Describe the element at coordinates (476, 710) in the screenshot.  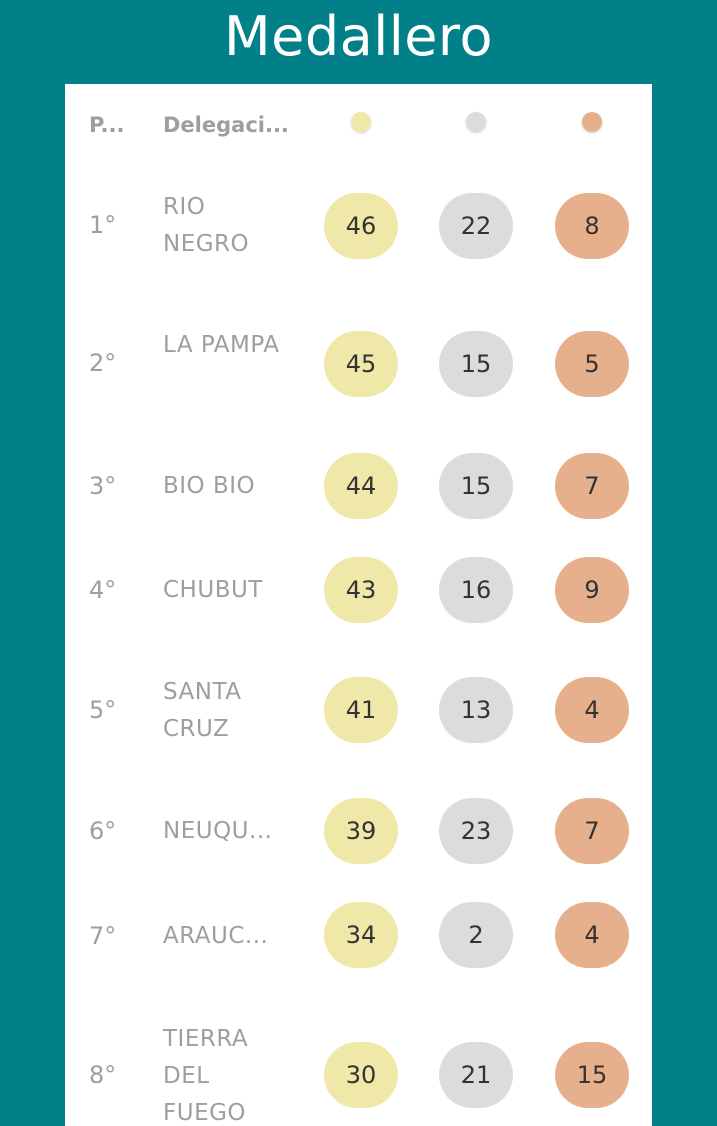
I see `silver-count: 13` at that location.